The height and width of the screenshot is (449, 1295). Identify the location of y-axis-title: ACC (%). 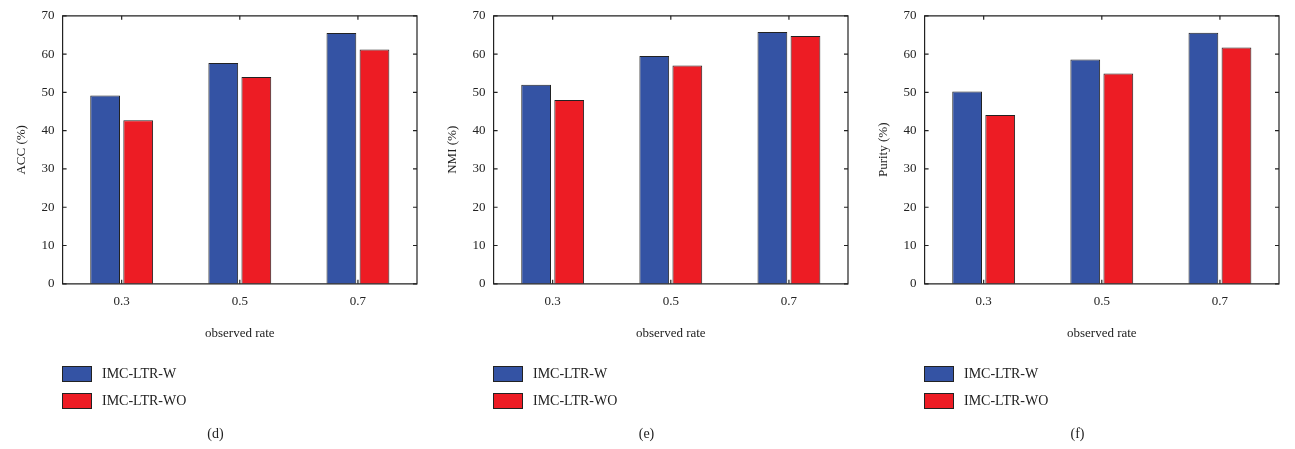
(21, 150).